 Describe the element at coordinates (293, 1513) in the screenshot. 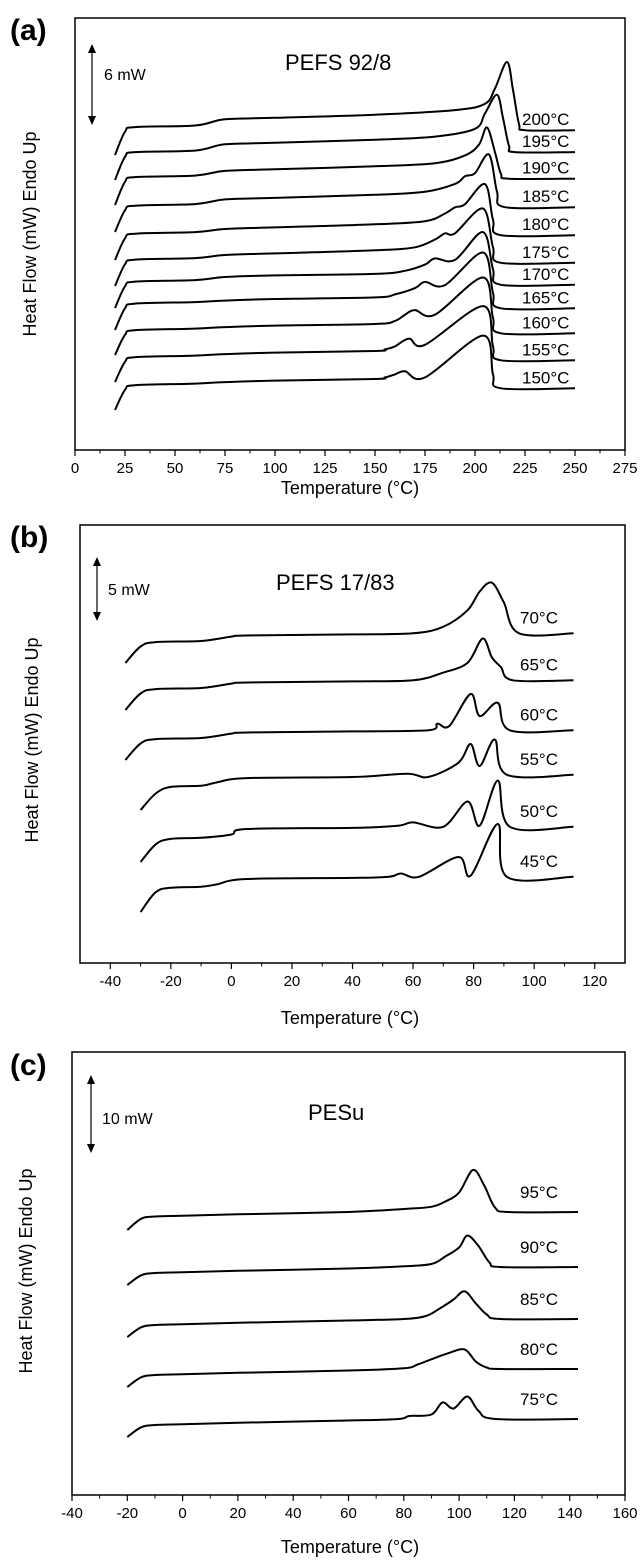

I see `panel-c-x-tick-label: 40` at that location.